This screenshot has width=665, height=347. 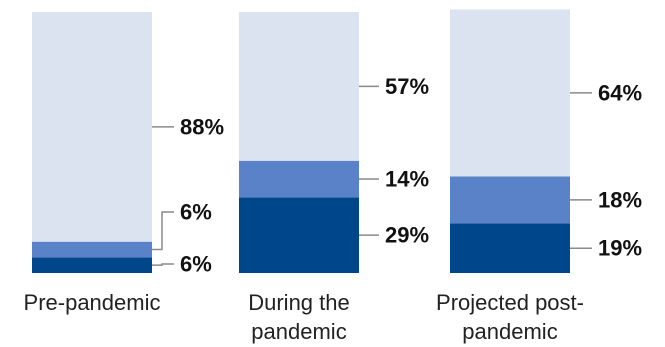 What do you see at coordinates (620, 248) in the screenshot?
I see `value-label: 19%` at bounding box center [620, 248].